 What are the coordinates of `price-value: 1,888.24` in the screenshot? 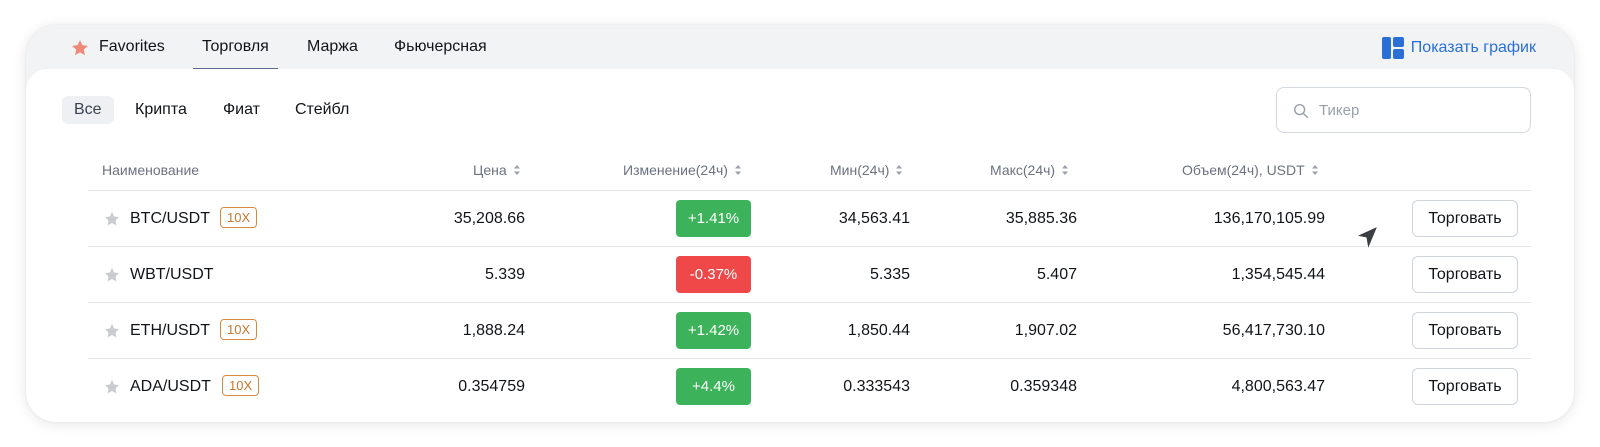 It's located at (493, 330).